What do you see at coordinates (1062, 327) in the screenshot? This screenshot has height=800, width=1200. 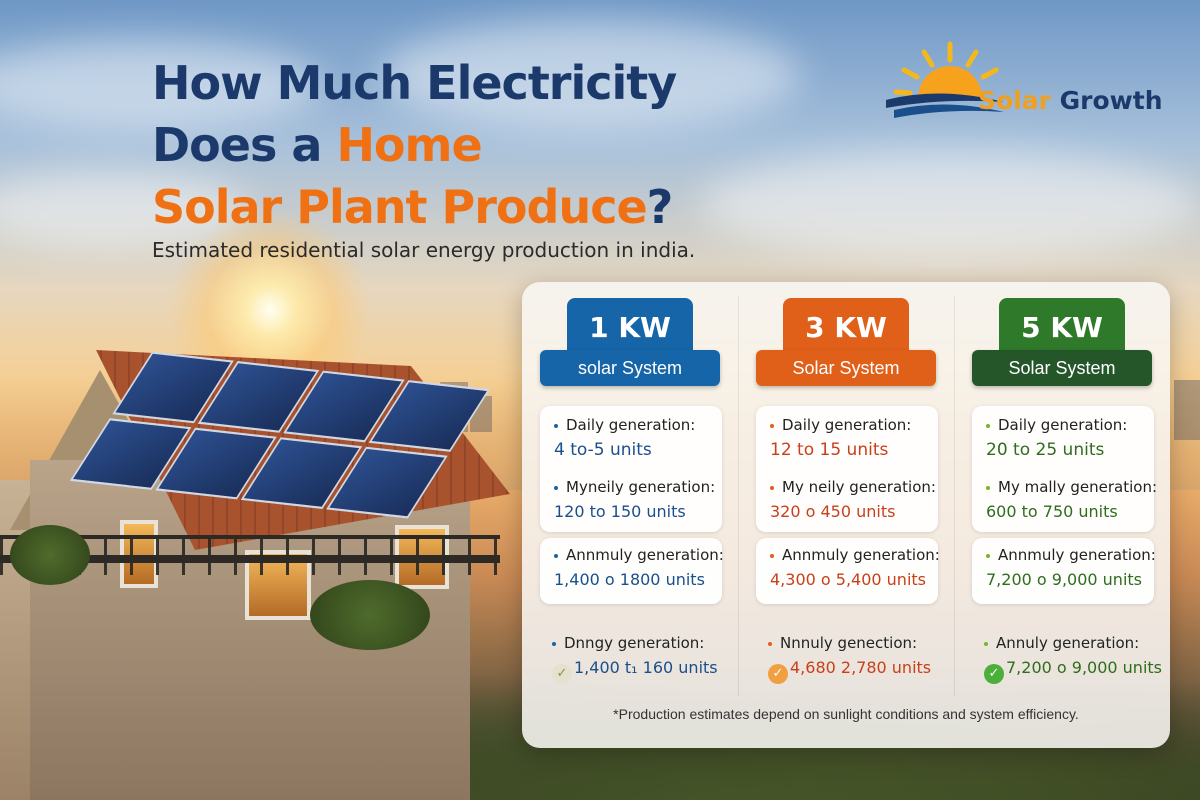 I see `system-size-badge: 5 KW` at bounding box center [1062, 327].